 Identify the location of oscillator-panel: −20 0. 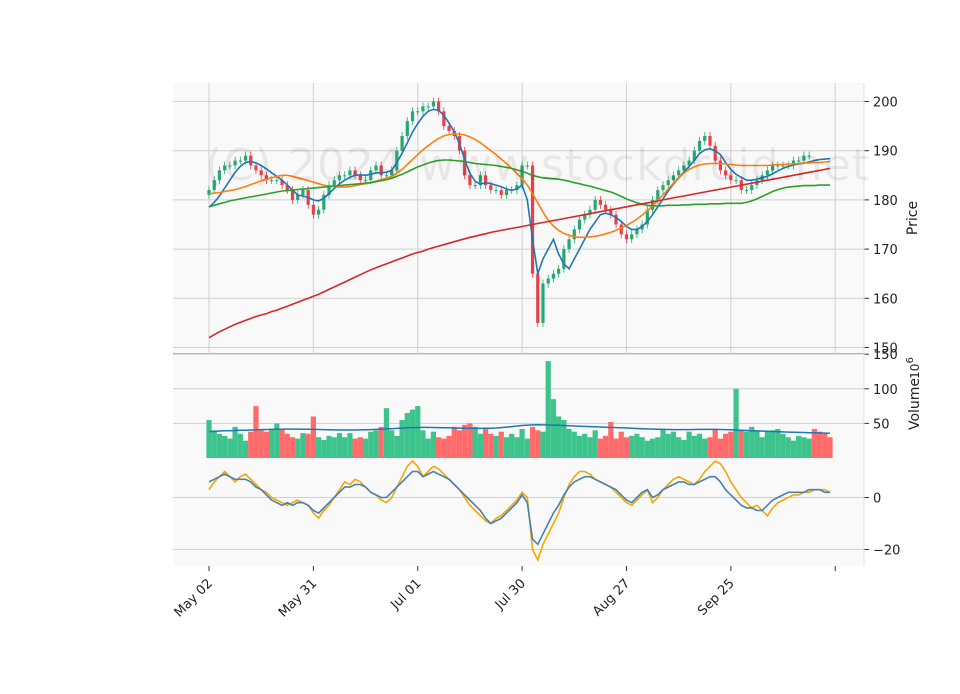
(536, 512).